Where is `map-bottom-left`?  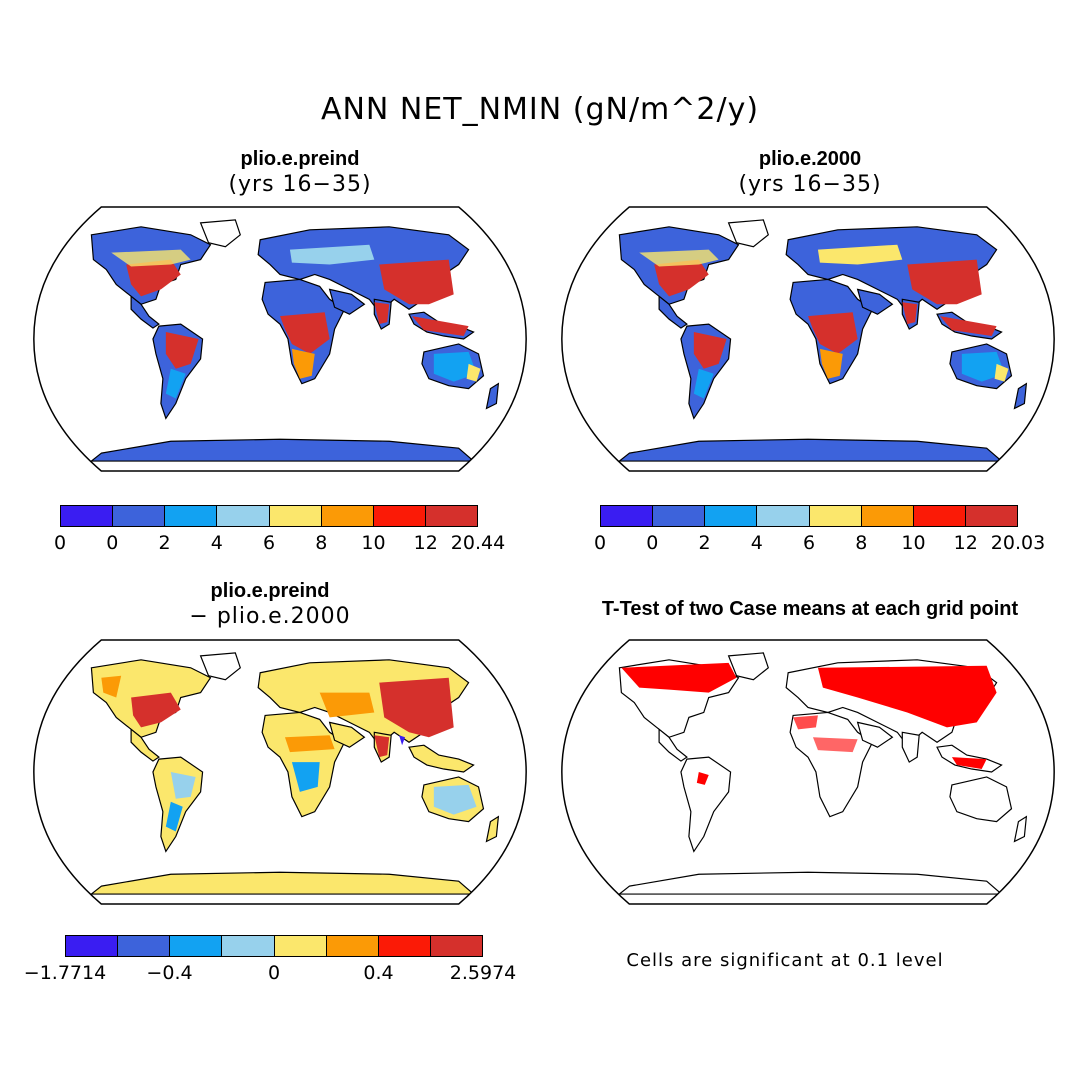
map-bottom-left is located at coordinates (280, 772).